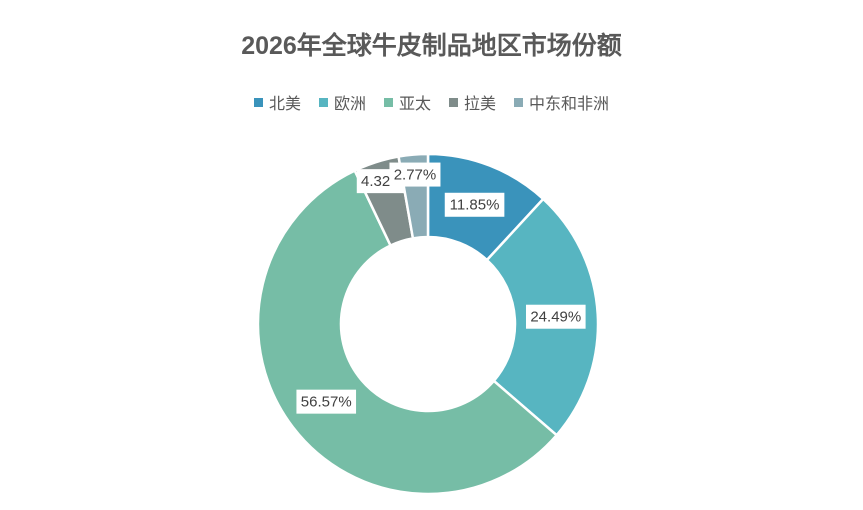 The height and width of the screenshot is (510, 863). I want to click on data-label: 56.57%, so click(326, 402).